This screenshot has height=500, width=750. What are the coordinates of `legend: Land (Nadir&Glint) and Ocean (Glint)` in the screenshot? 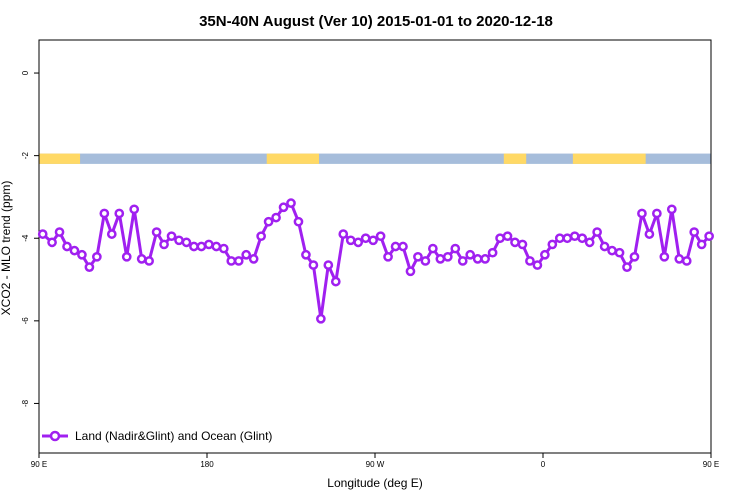 It's located at (157, 436).